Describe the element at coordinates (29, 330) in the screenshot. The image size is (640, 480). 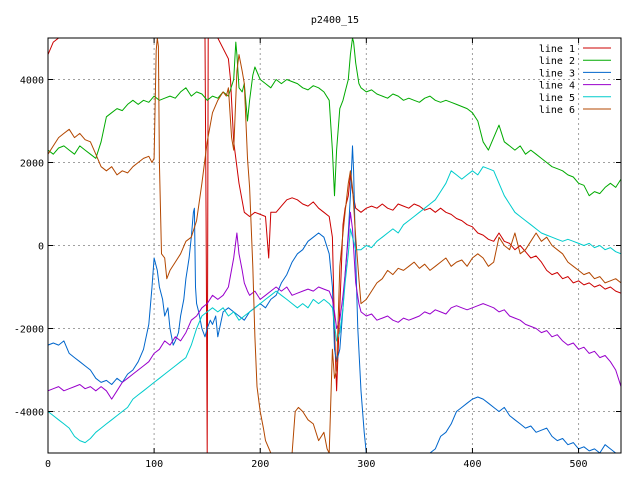
I see `y-tick-label: -2000` at that location.